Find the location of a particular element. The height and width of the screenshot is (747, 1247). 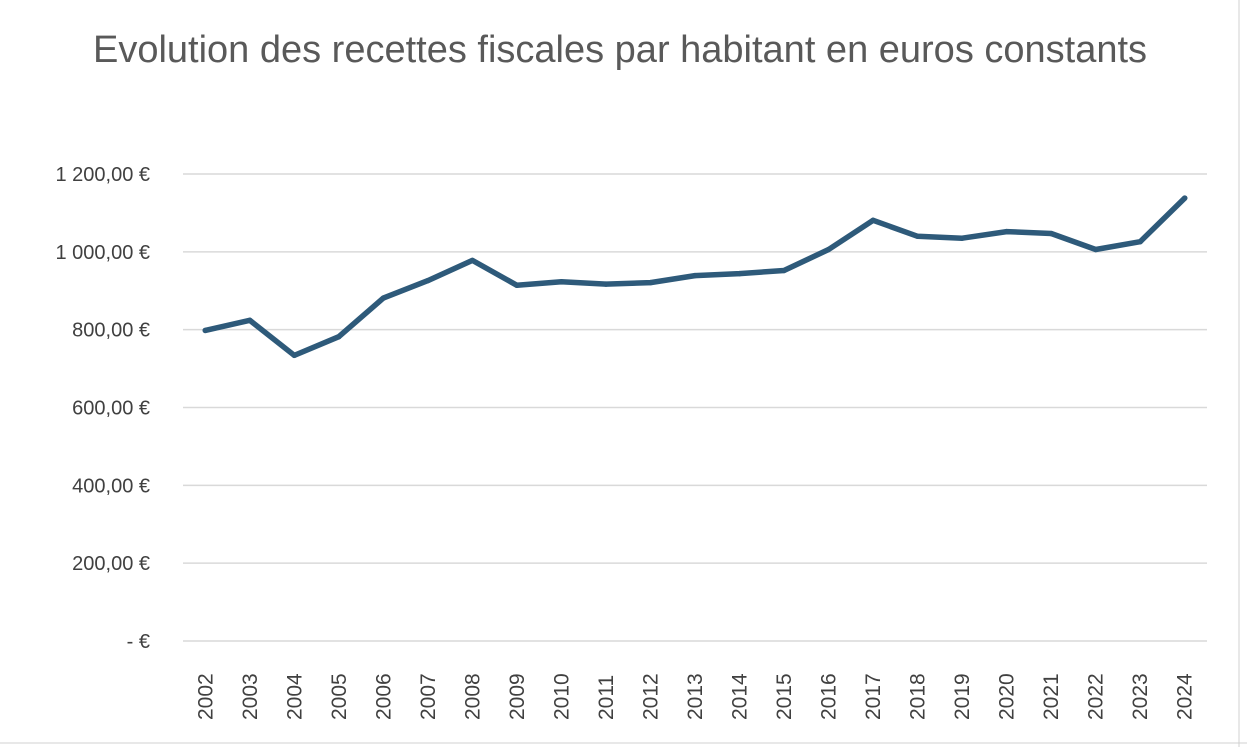

x-tick-label: 2002 is located at coordinates (205, 696).